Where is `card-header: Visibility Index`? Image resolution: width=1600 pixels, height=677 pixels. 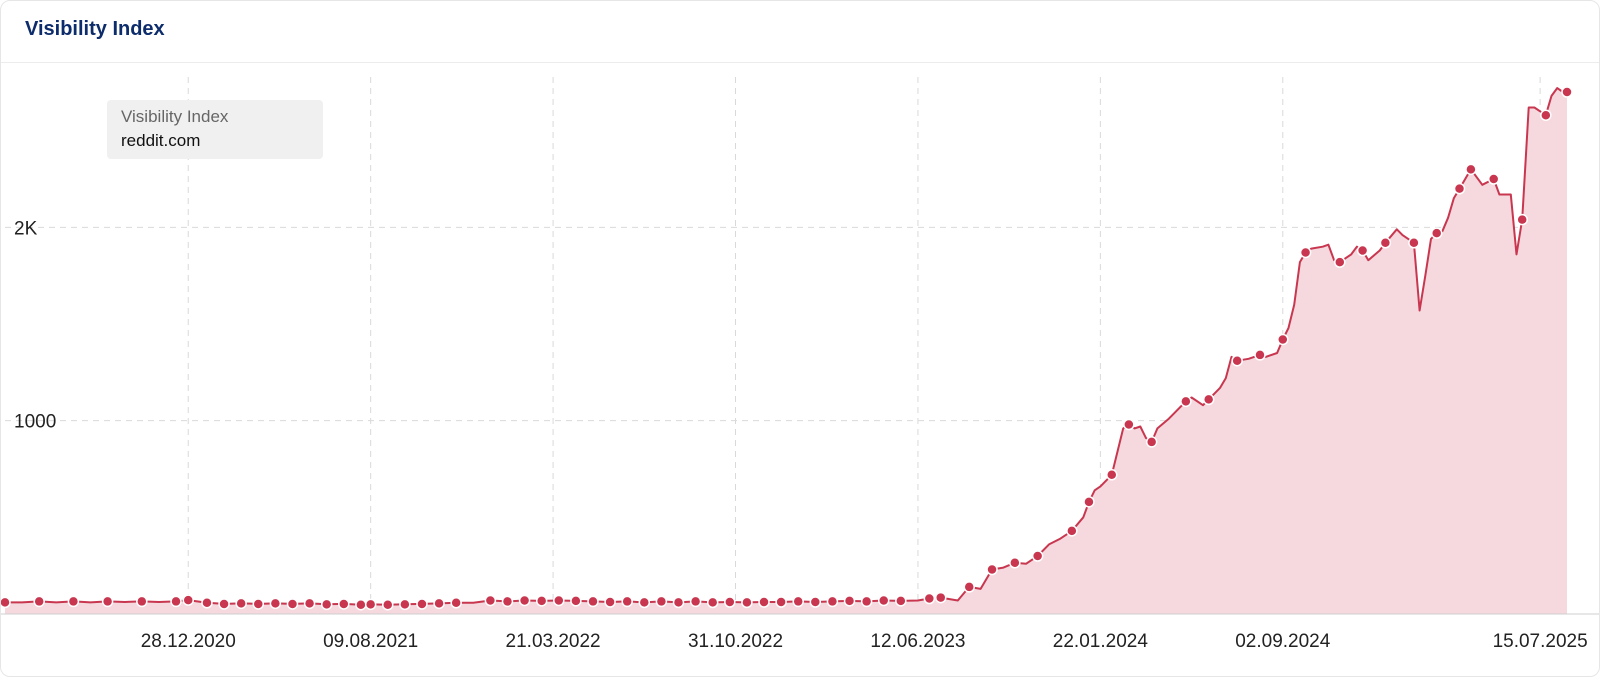
card-header: Visibility Index is located at coordinates (800, 32).